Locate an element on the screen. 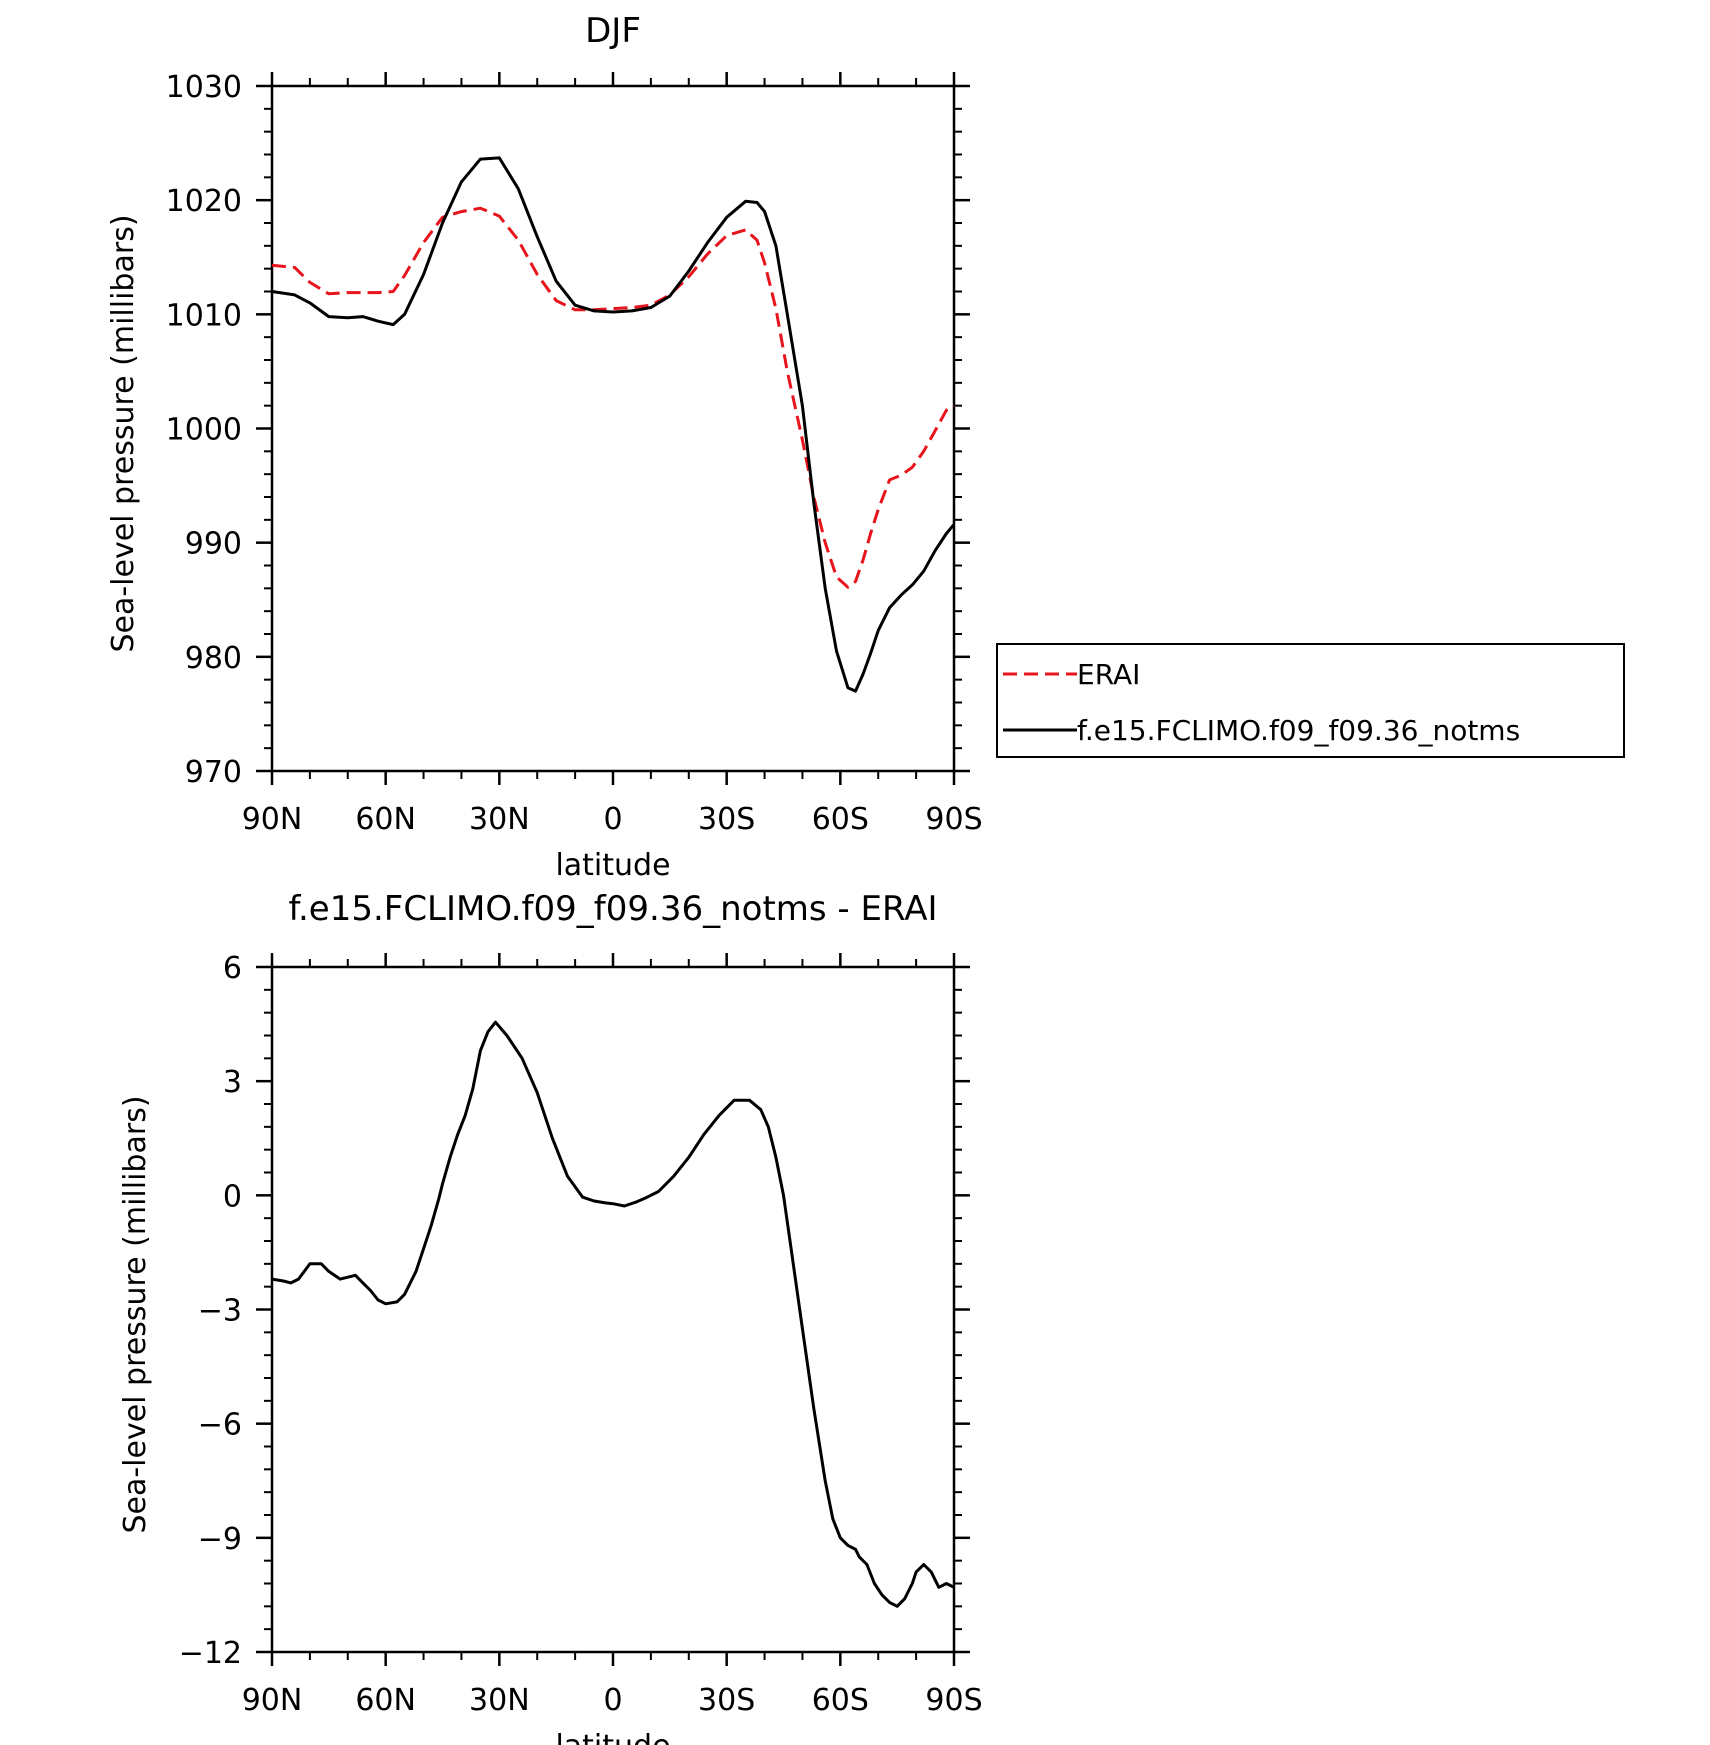 The height and width of the screenshot is (1745, 1710). y-tick-label: 980 is located at coordinates (213, 658).